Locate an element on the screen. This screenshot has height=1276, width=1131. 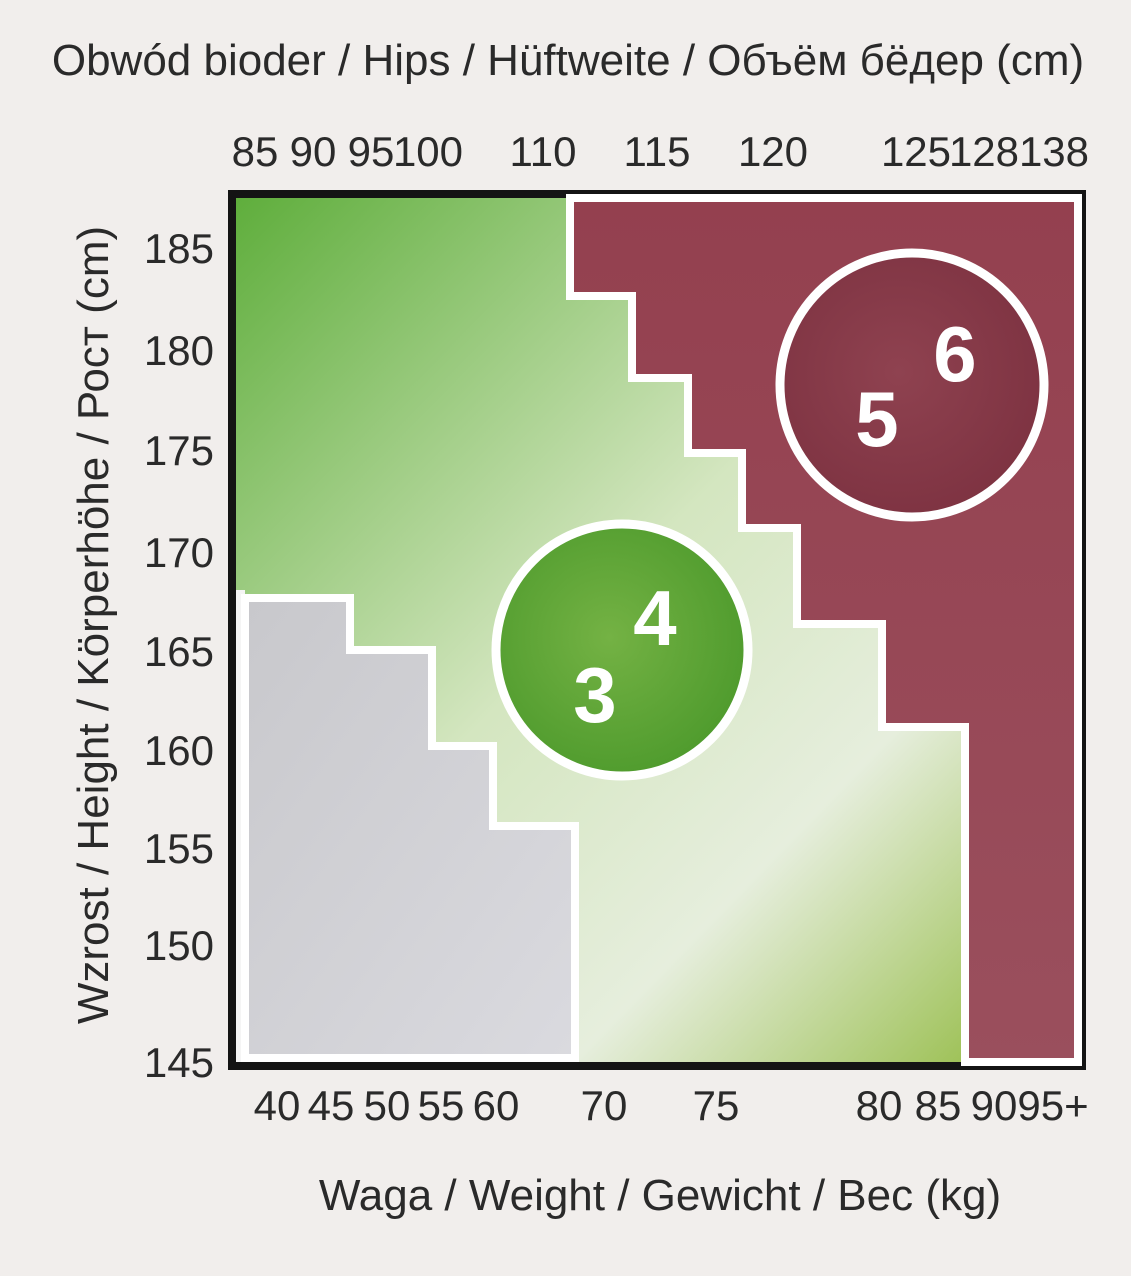
bottom-tick-label: 90 is located at coordinates (994, 1105).